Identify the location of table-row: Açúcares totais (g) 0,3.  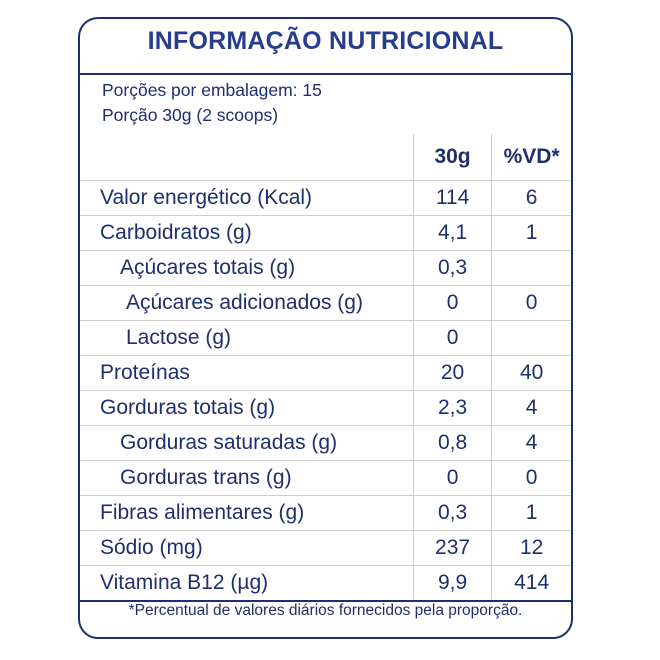
(325, 268).